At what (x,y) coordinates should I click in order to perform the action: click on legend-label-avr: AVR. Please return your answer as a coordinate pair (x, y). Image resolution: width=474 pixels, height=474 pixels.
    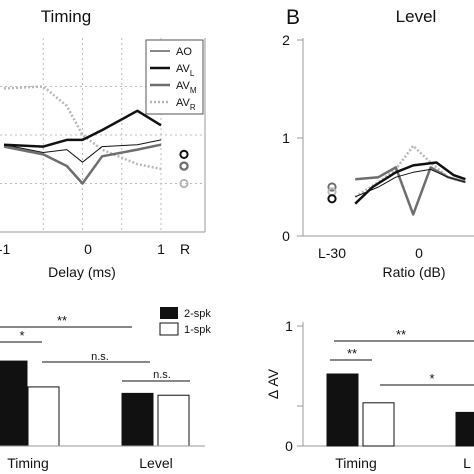
    Looking at the image, I should click on (186, 104).